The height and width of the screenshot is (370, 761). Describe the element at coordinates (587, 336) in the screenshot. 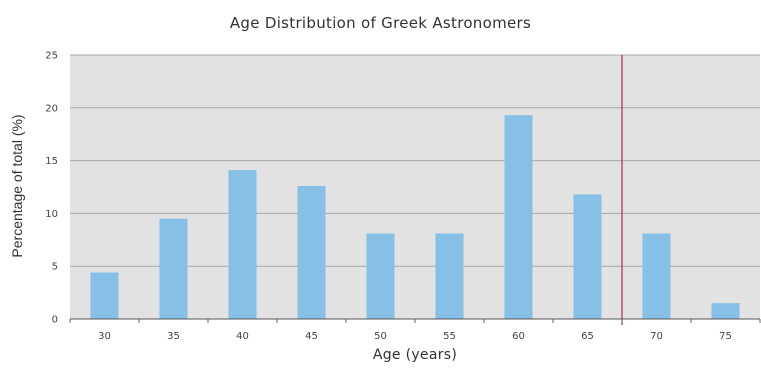

I see `x-tick-label: 65` at that location.